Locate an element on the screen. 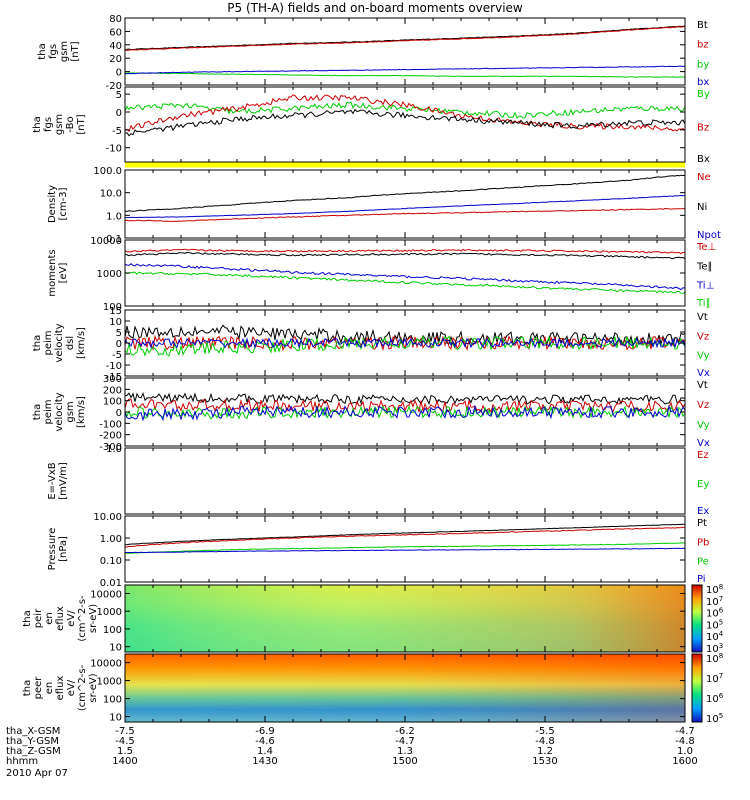  series-line-Pb is located at coordinates (405, 537).